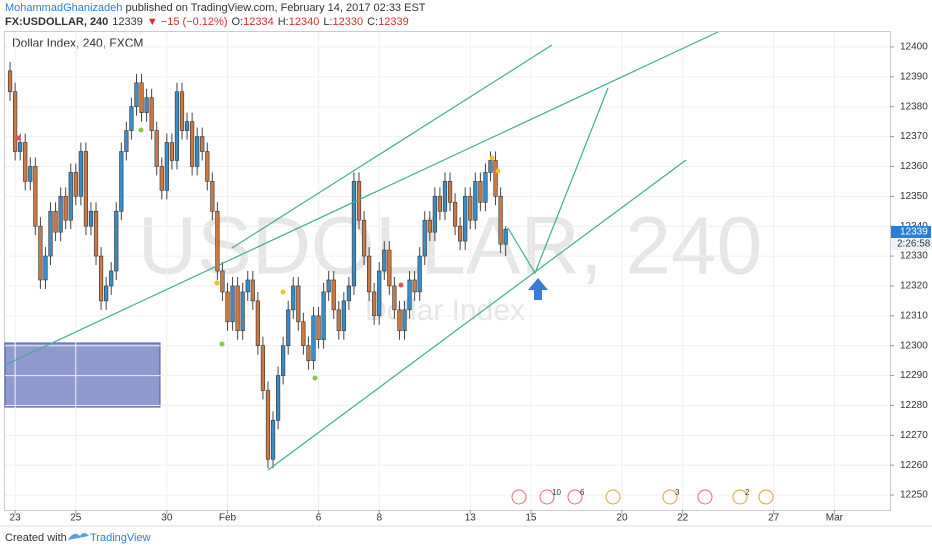  What do you see at coordinates (558, 181) in the screenshot?
I see `projection` at bounding box center [558, 181].